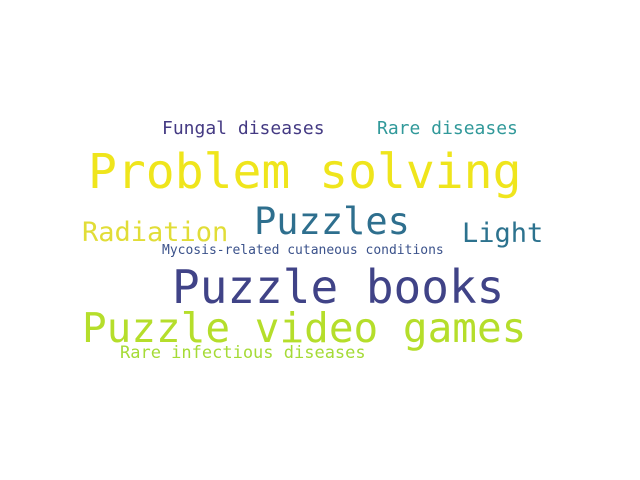  What do you see at coordinates (303, 250) in the screenshot?
I see `word-mycosis-related-cutaneous-conditions: Mycosis-related cutaneous conditions` at bounding box center [303, 250].